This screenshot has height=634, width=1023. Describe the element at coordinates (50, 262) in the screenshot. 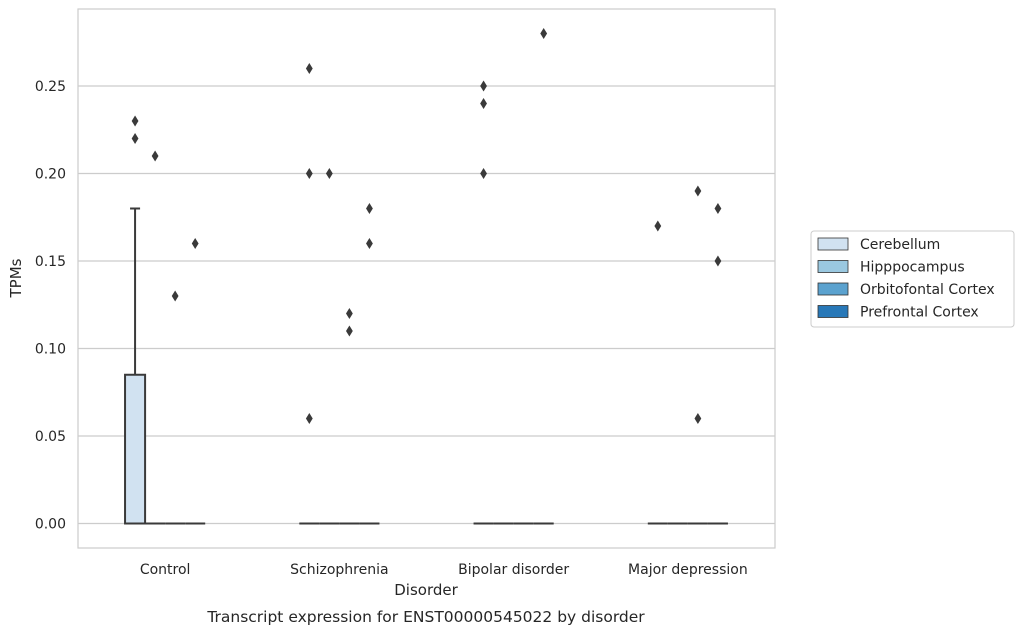

I see `y-tick-label: 0.15` at that location.